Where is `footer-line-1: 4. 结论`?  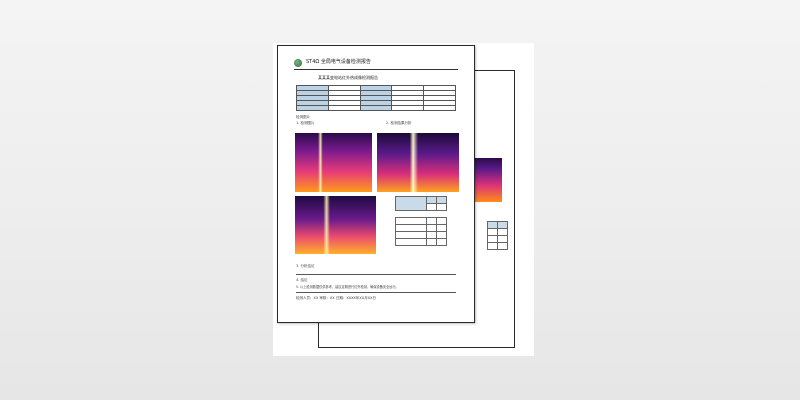
footer-line-1: 4. 结论 is located at coordinates (302, 280).